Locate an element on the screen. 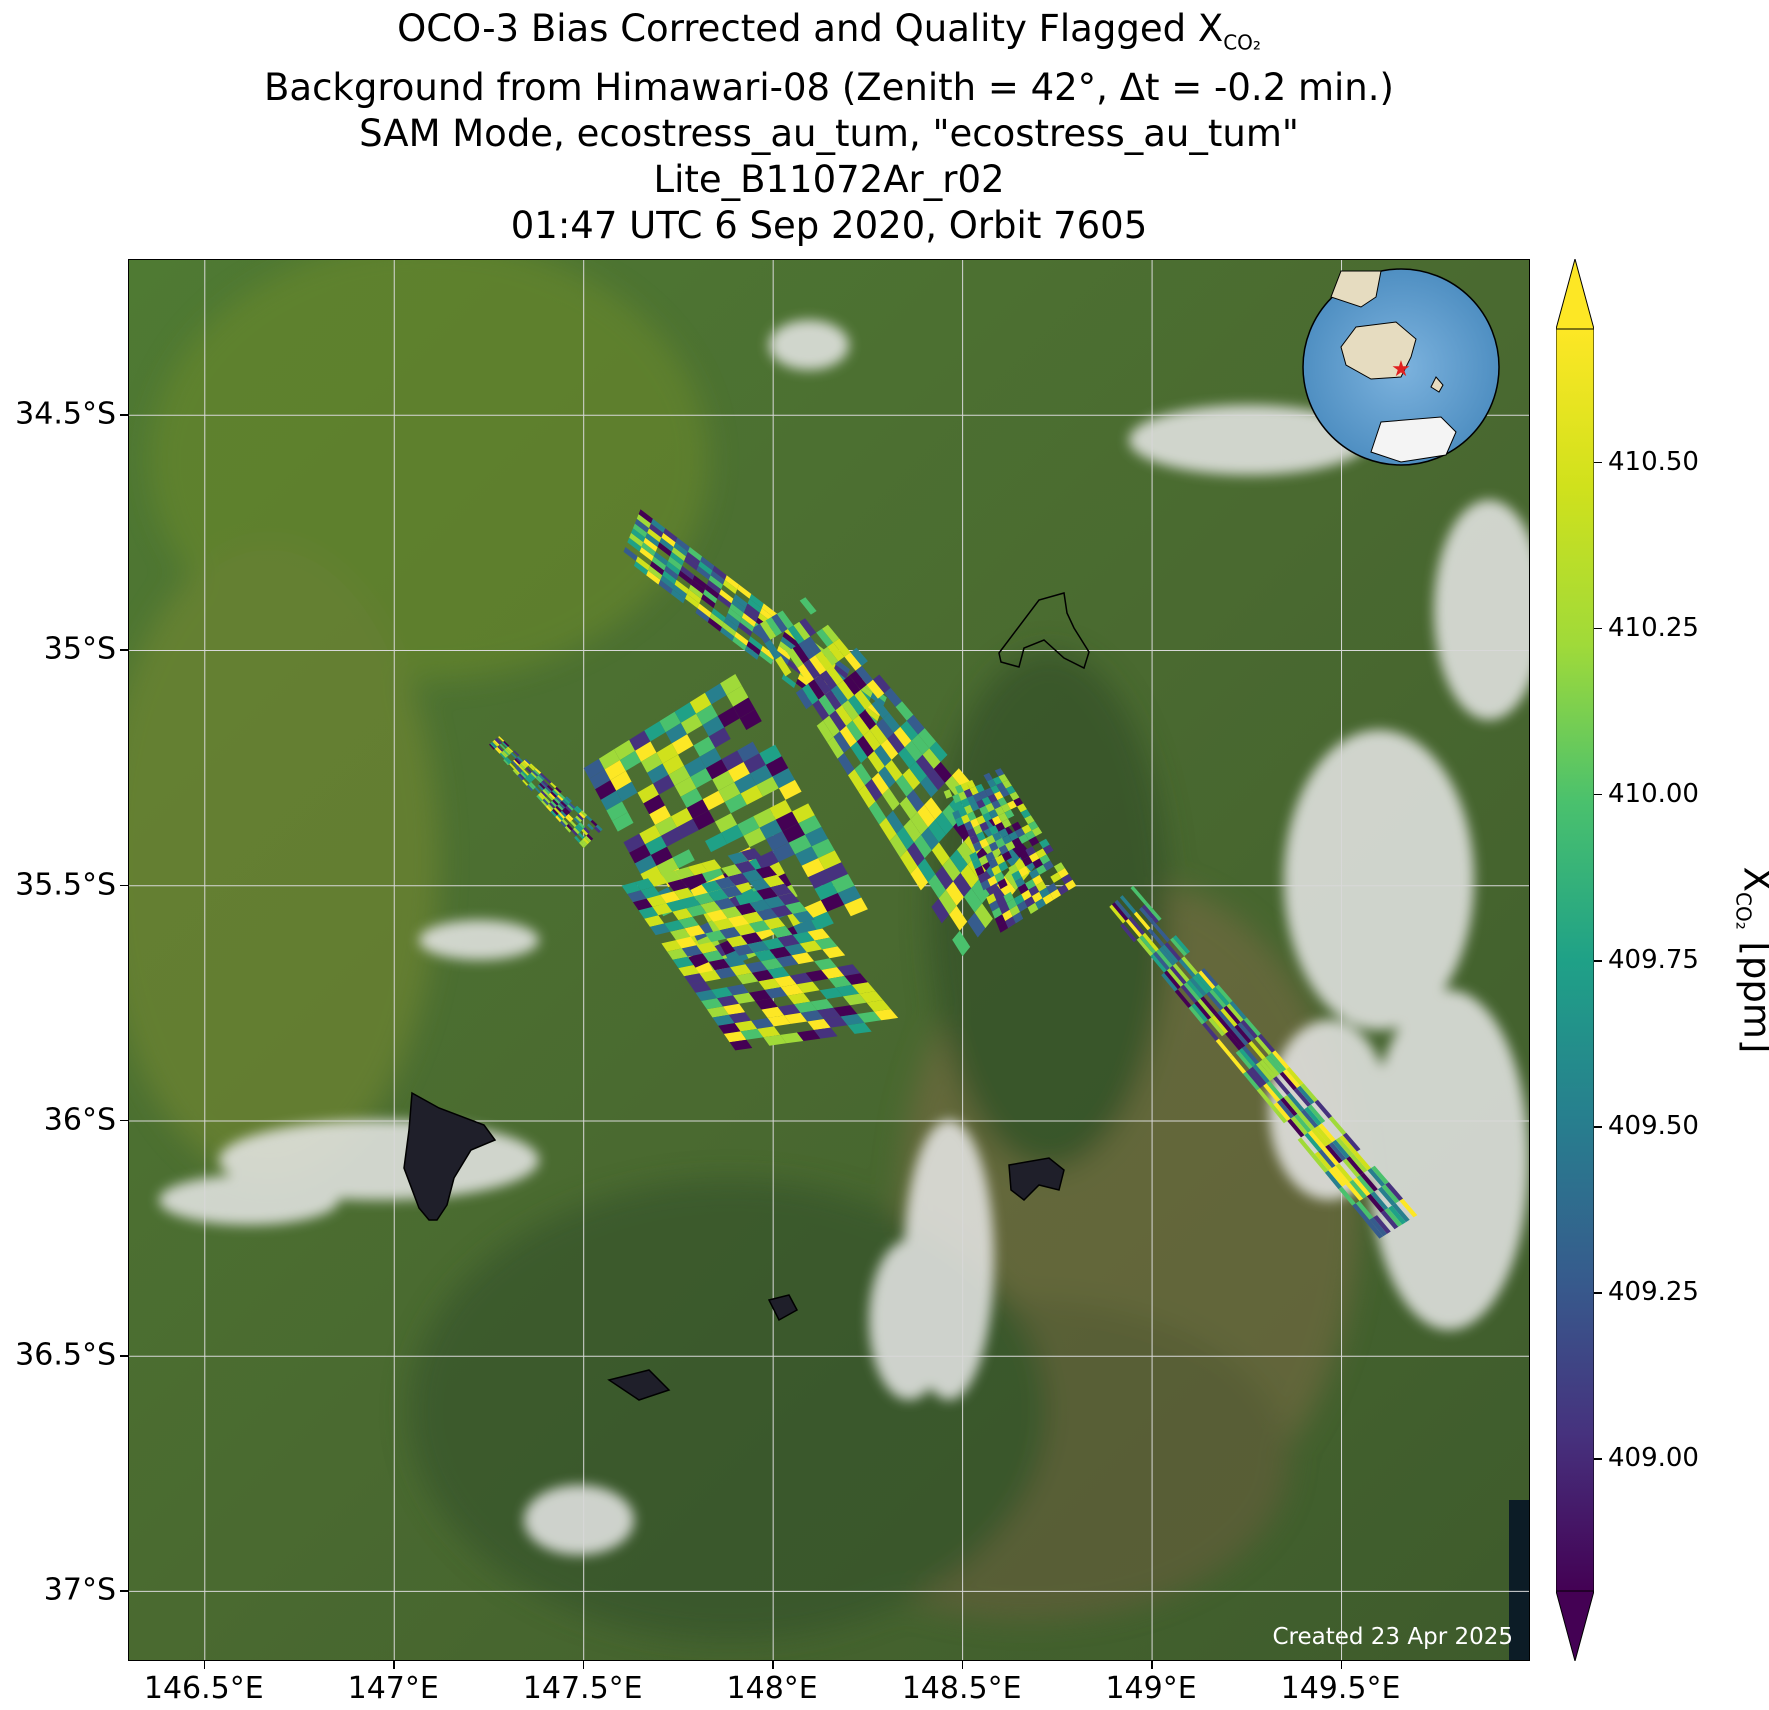  y-tick is located at coordinates (124, 650).